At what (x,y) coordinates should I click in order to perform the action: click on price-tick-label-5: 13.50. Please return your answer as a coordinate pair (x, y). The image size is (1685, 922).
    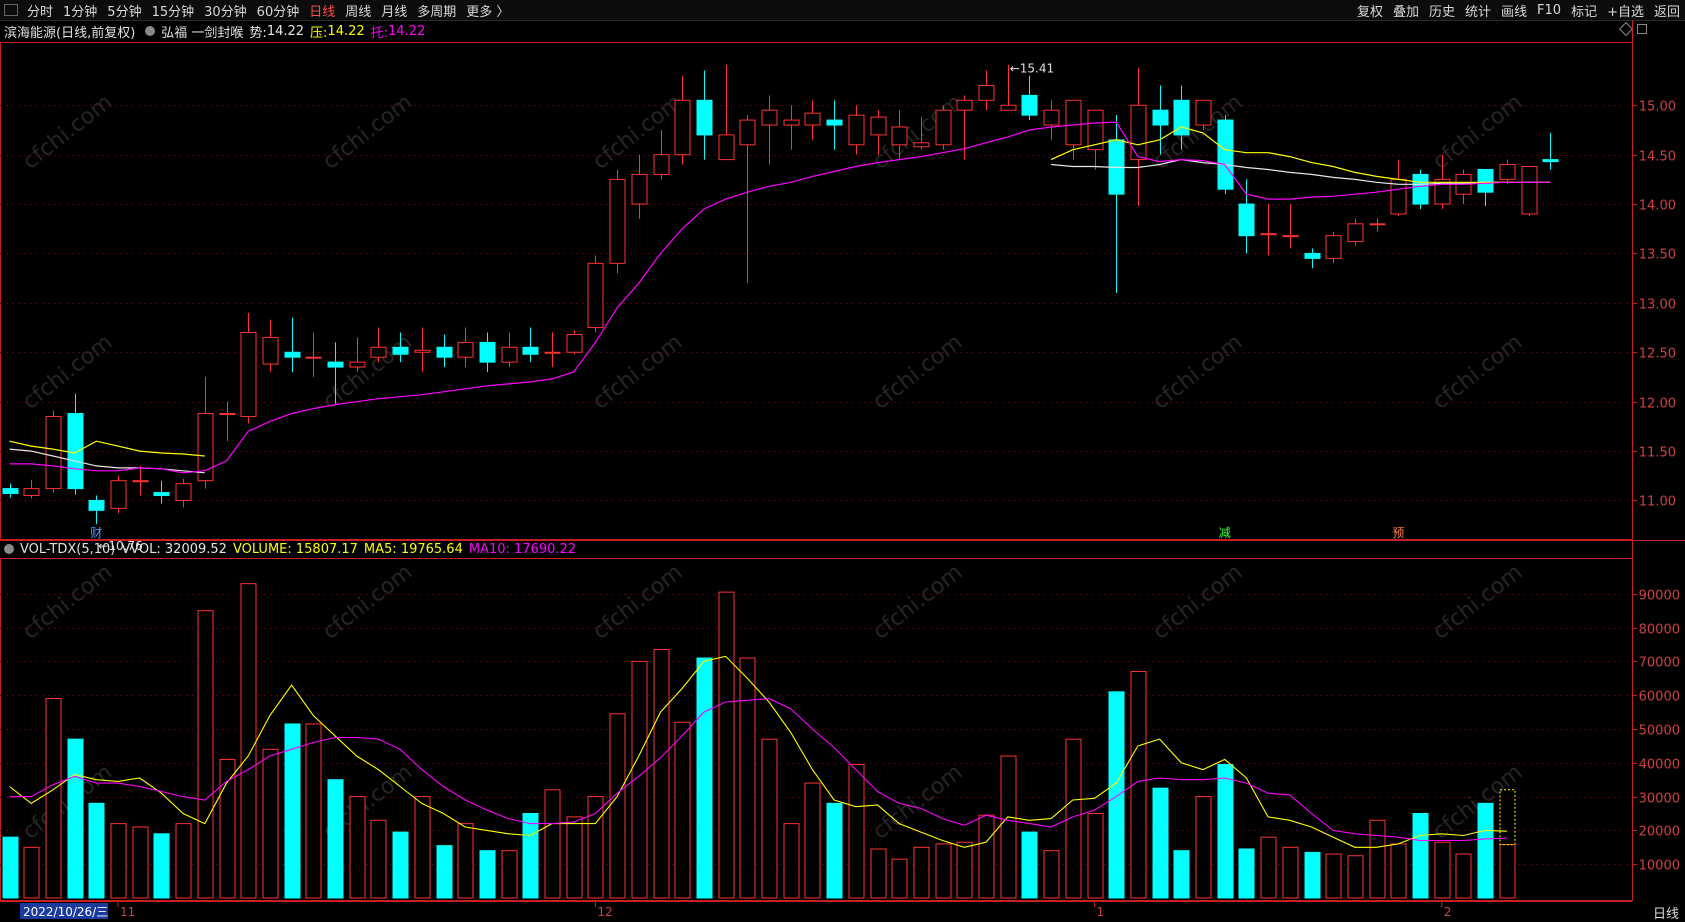
    Looking at the image, I should click on (1657, 255).